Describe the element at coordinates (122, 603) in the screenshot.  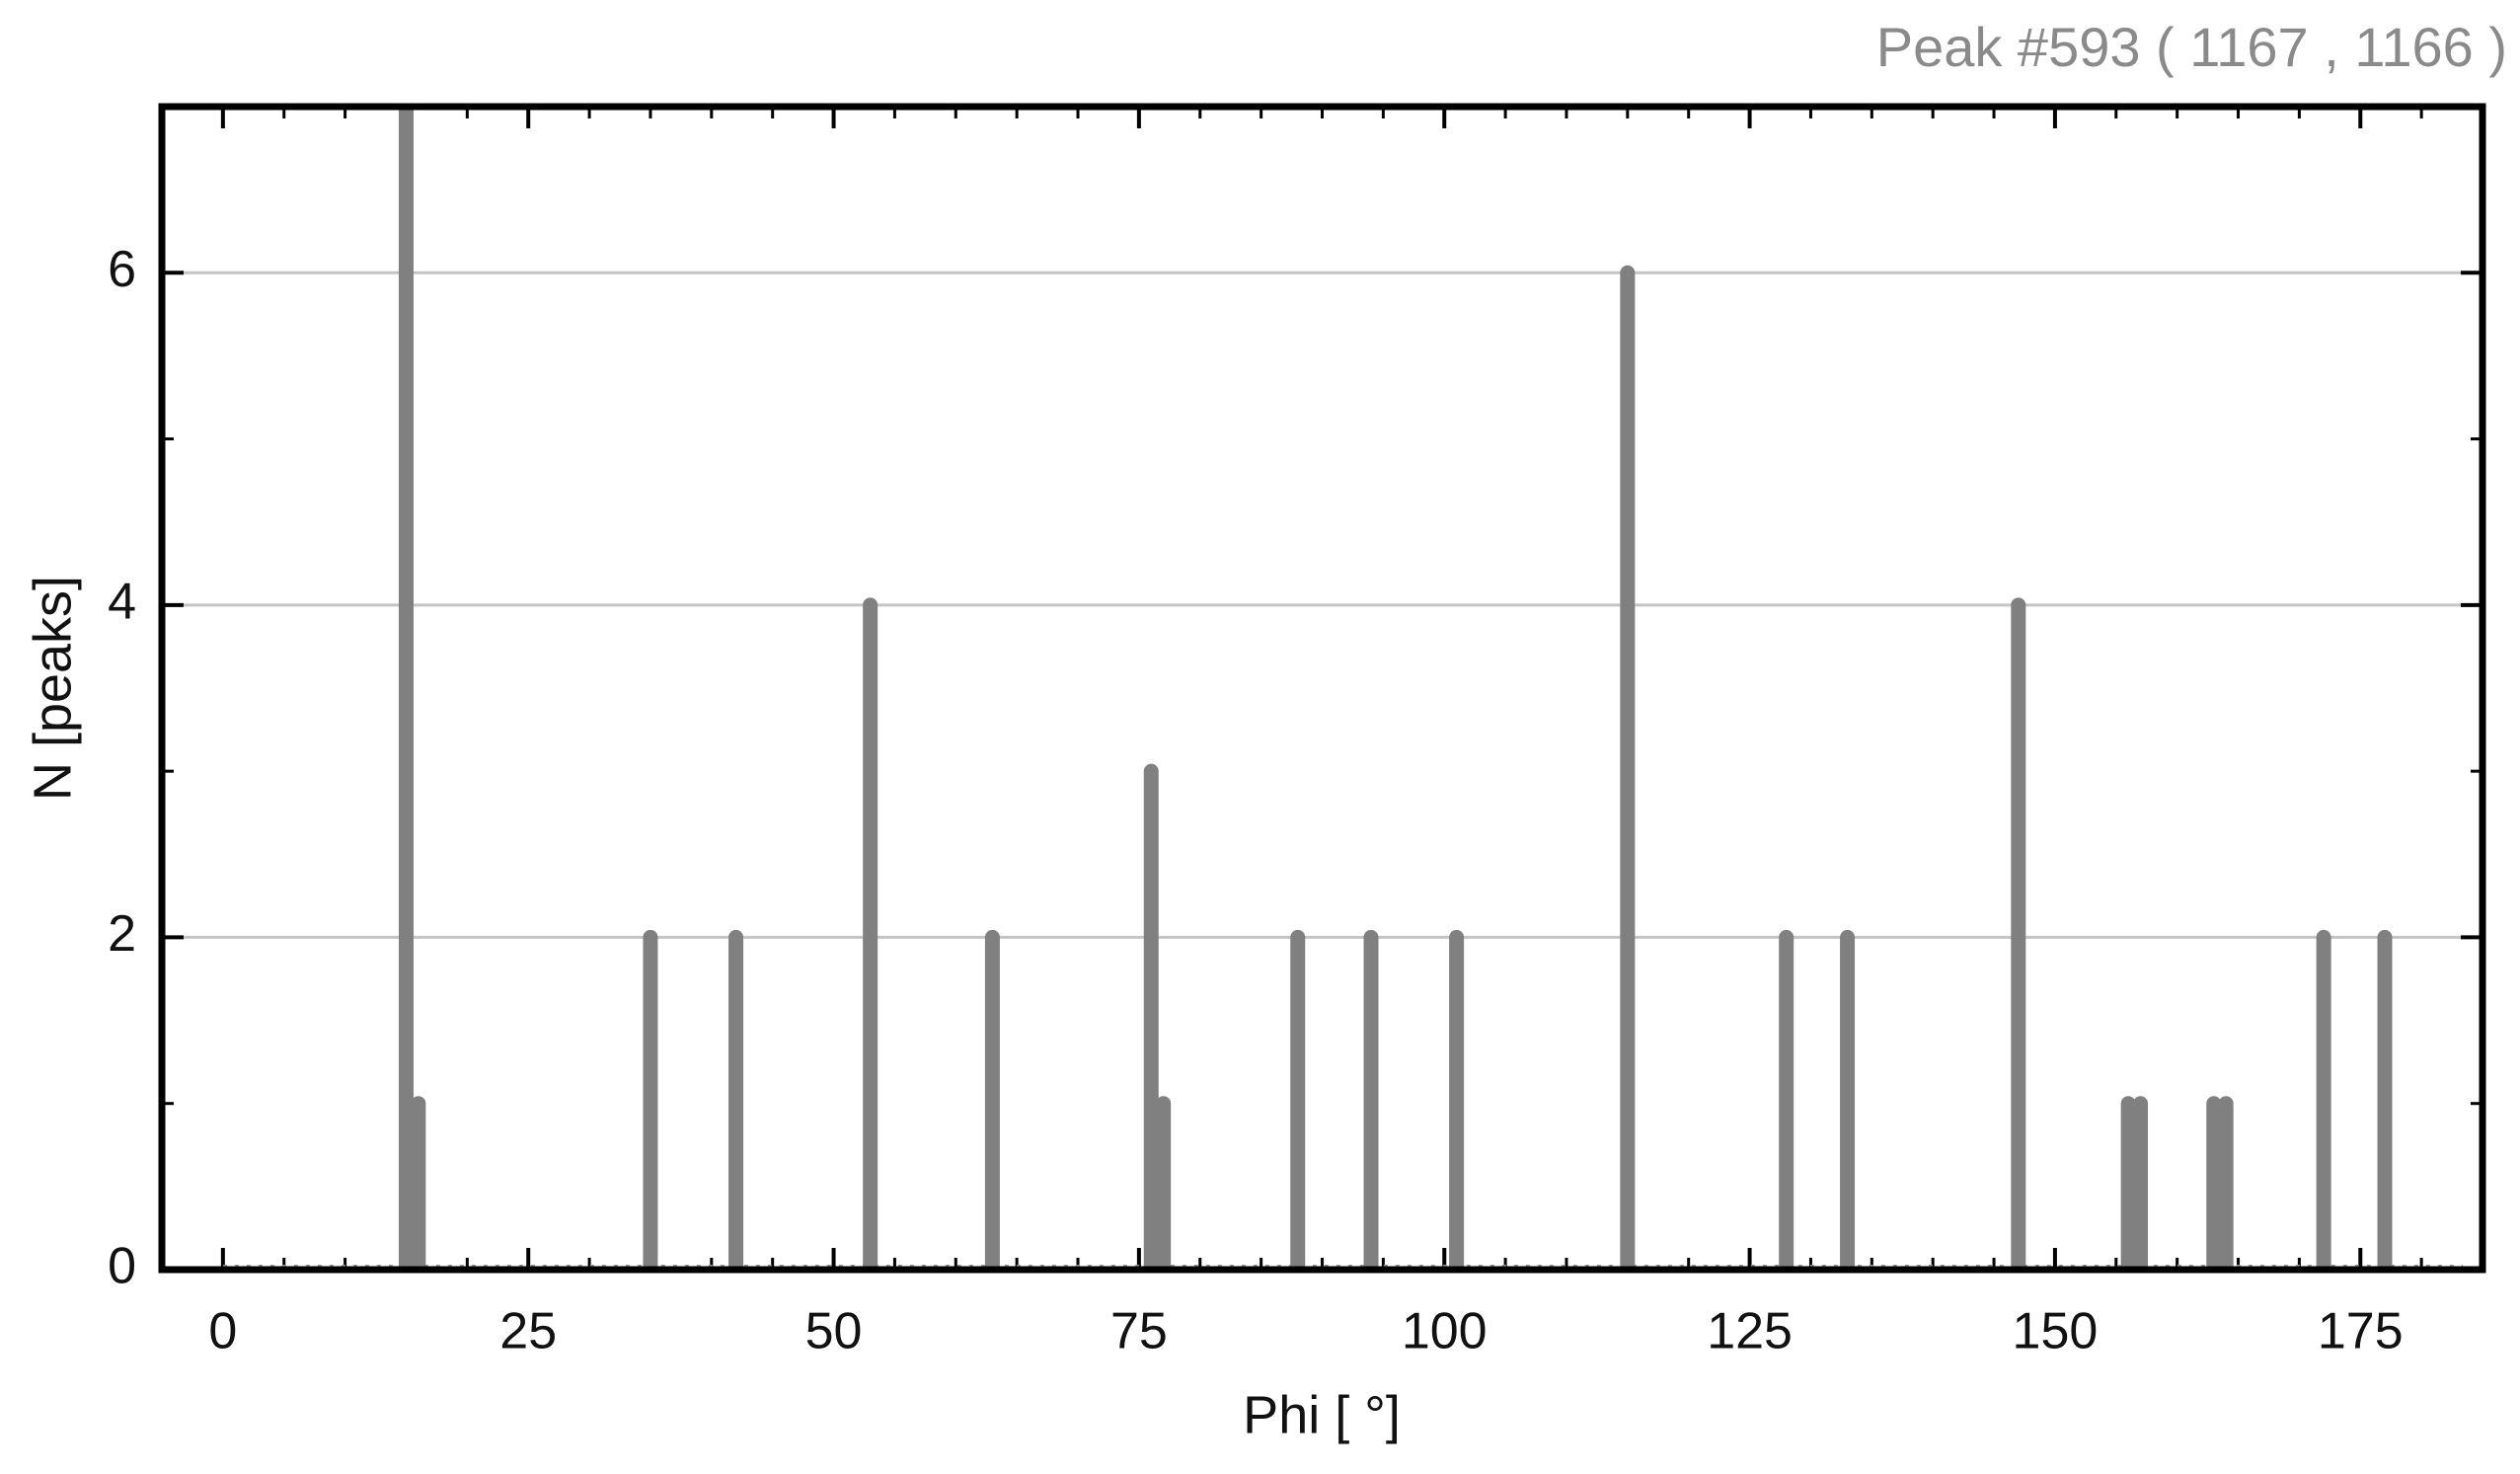
I see `y-tick-label: 4` at that location.